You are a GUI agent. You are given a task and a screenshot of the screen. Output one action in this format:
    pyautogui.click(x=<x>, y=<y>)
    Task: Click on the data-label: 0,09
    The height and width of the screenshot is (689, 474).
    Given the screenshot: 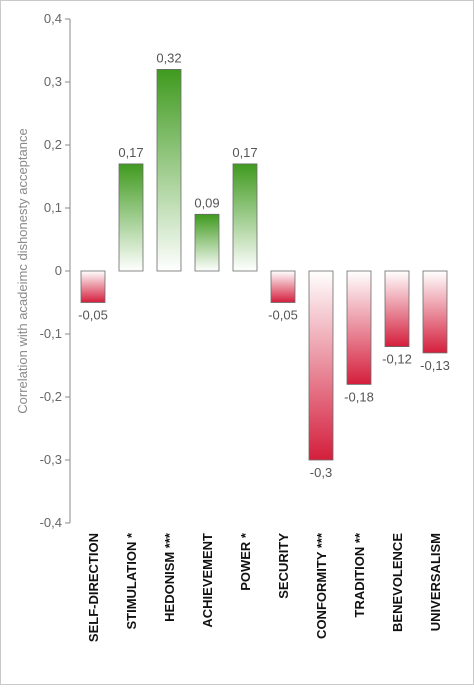 What is the action you would take?
    pyautogui.click(x=206, y=202)
    